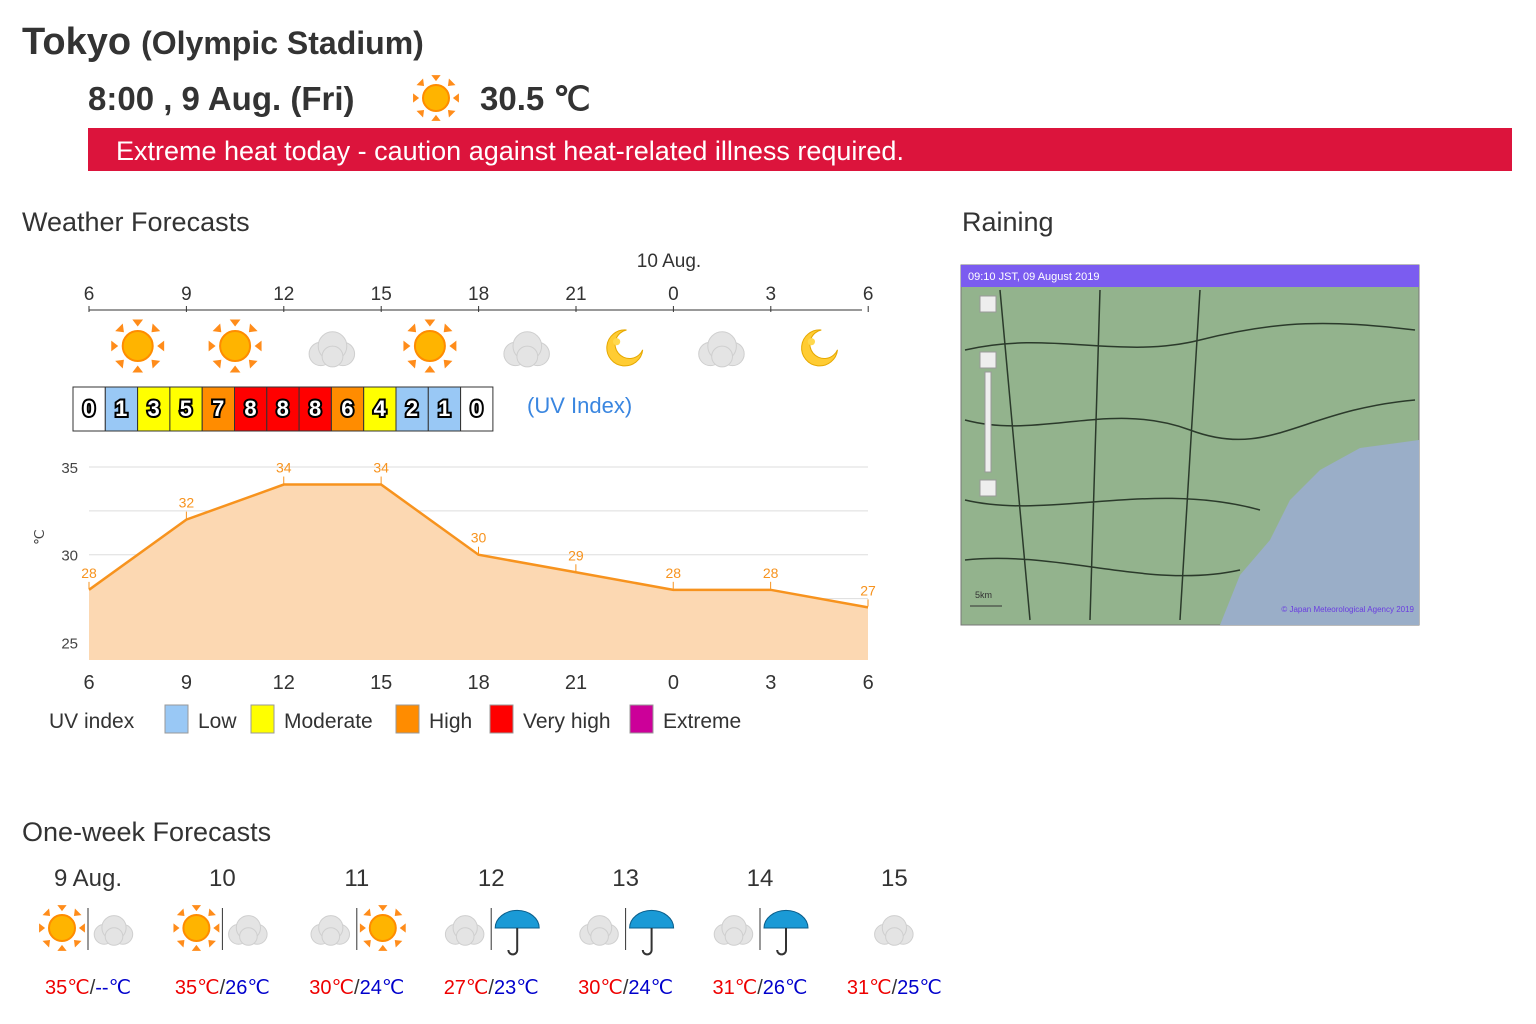 This screenshot has width=1536, height=1024. I want to click on day-temps: 31℃/26℃, so click(760, 988).